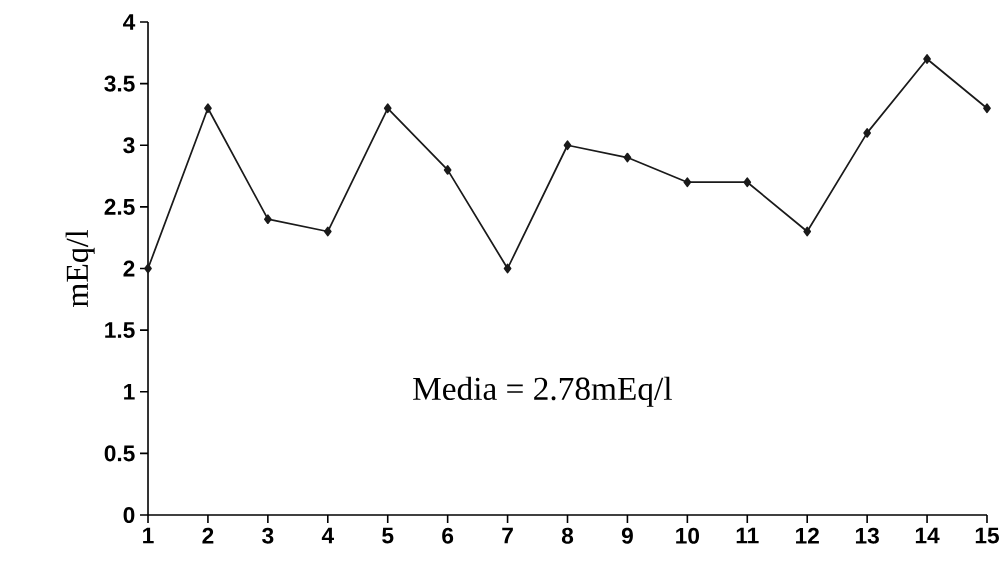 The width and height of the screenshot is (1008, 578). Describe the element at coordinates (80, 268) in the screenshot. I see `y-axis-title: mEq/l` at that location.